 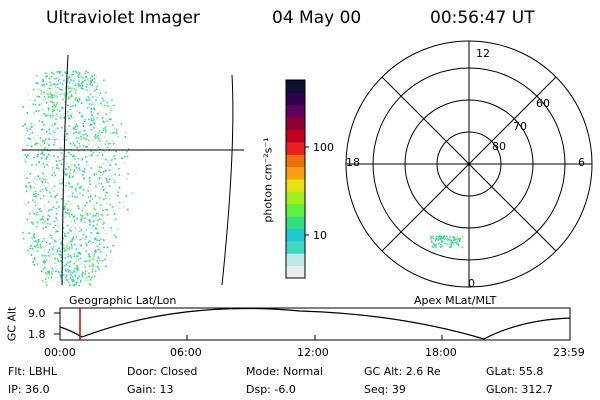 What do you see at coordinates (12, 324) in the screenshot?
I see `timeline-ylabel: GC Alt` at bounding box center [12, 324].